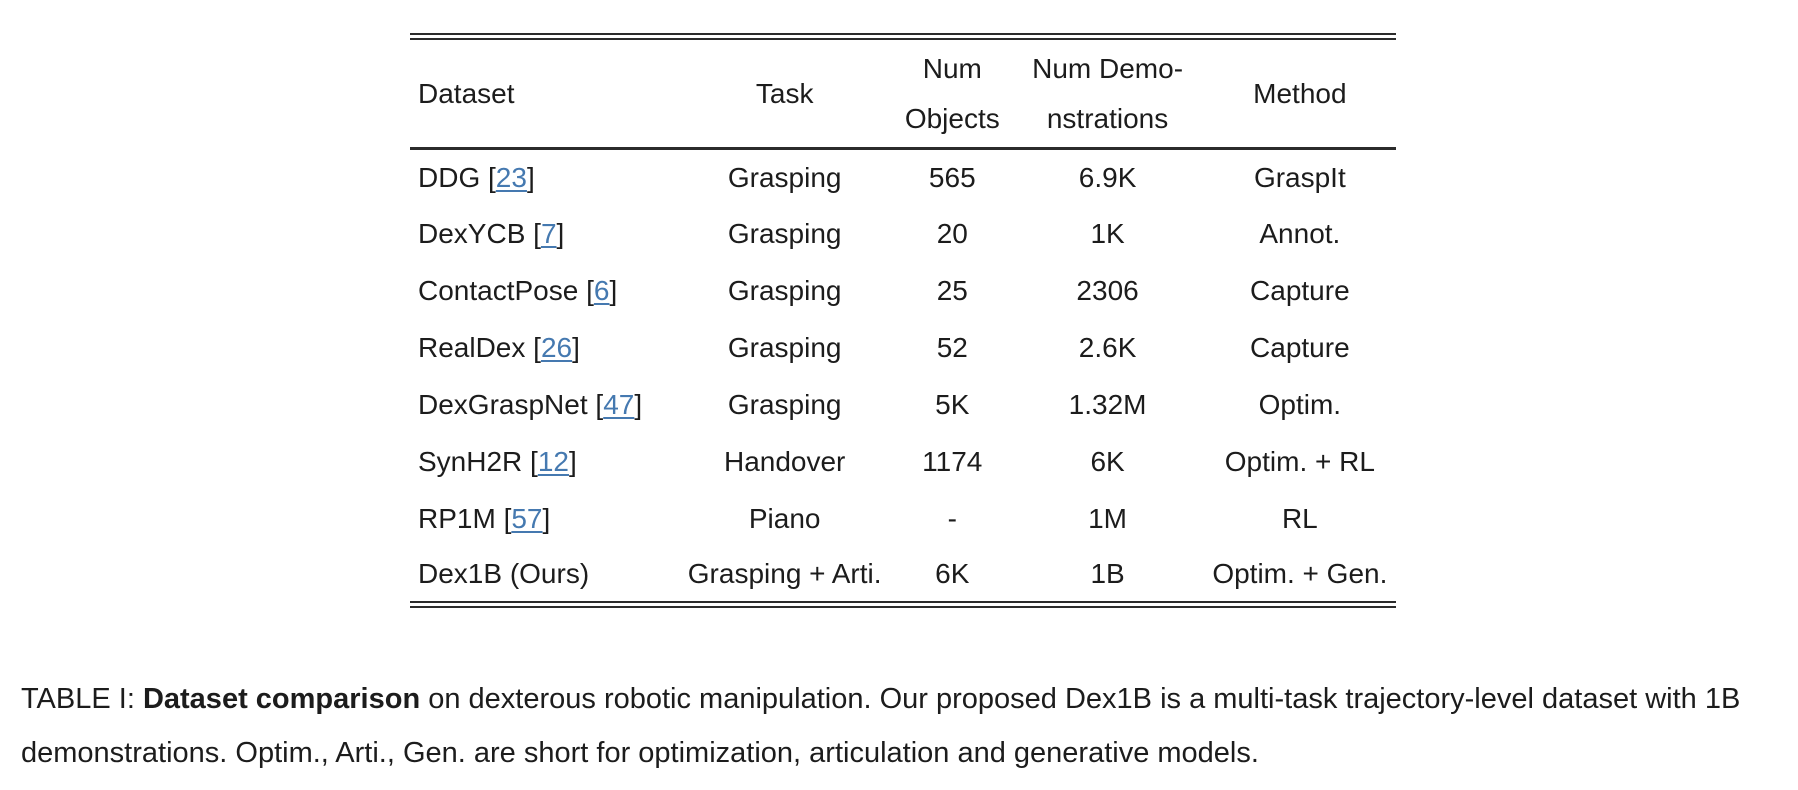 The height and width of the screenshot is (790, 1798). What do you see at coordinates (952, 177) in the screenshot?
I see `num-objects-cell: 565` at bounding box center [952, 177].